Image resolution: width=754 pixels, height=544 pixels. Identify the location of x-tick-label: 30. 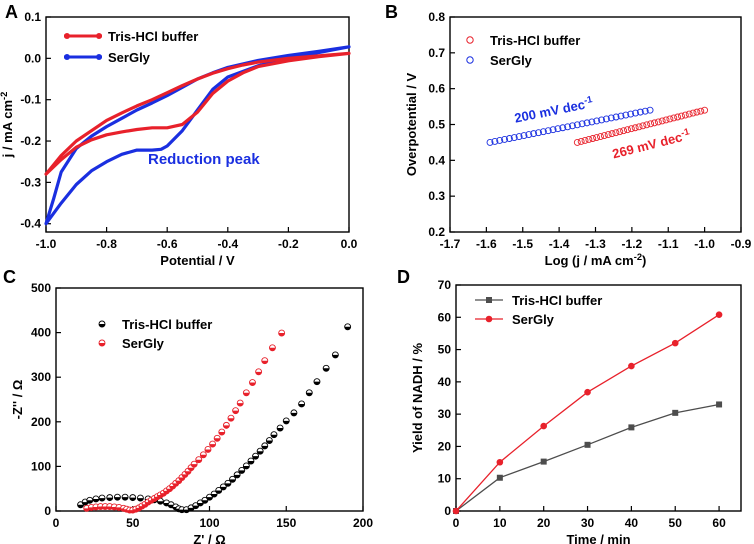
(588, 523).